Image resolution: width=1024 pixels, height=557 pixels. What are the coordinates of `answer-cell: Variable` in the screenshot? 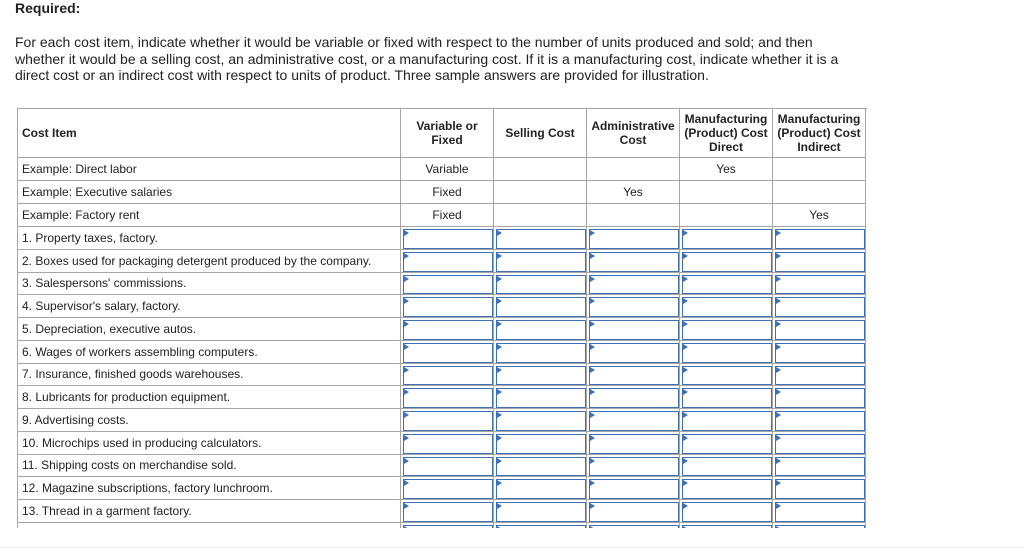 It's located at (447, 169).